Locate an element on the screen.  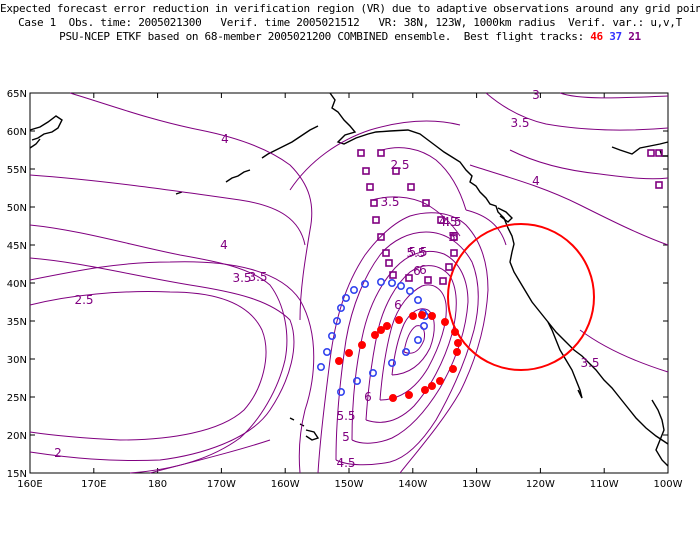
flight-track-blue is located at coordinates (372, 336).